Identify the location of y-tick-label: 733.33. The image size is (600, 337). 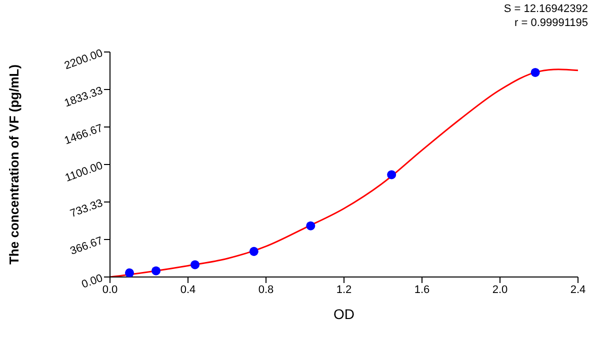
(86, 208).